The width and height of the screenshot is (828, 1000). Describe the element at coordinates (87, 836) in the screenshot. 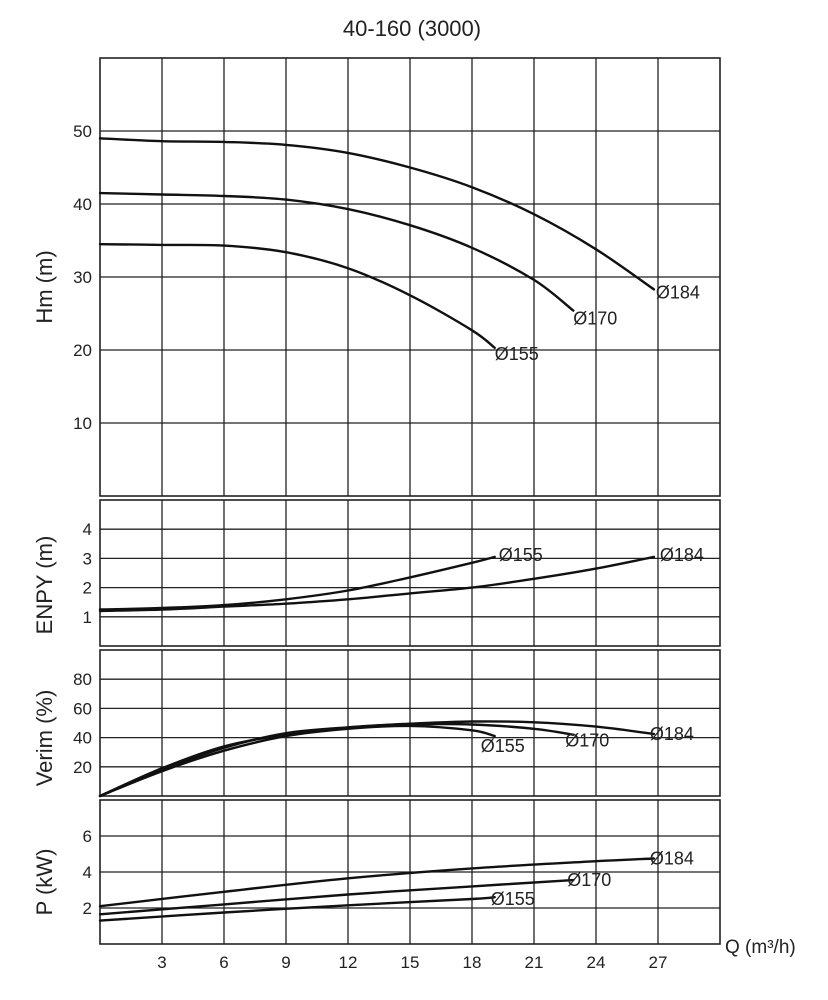

I see `y-tick-label-power-6: 6` at that location.